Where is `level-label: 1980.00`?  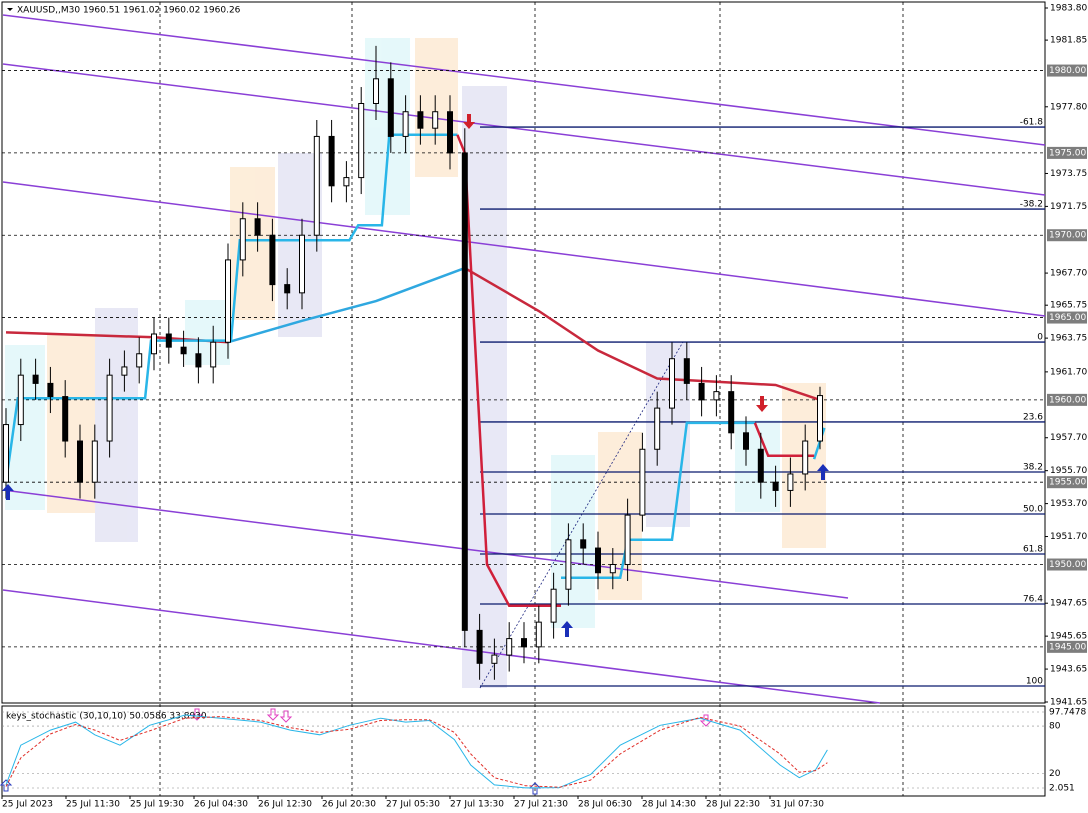
level-label: 1980.00 is located at coordinates (1067, 71).